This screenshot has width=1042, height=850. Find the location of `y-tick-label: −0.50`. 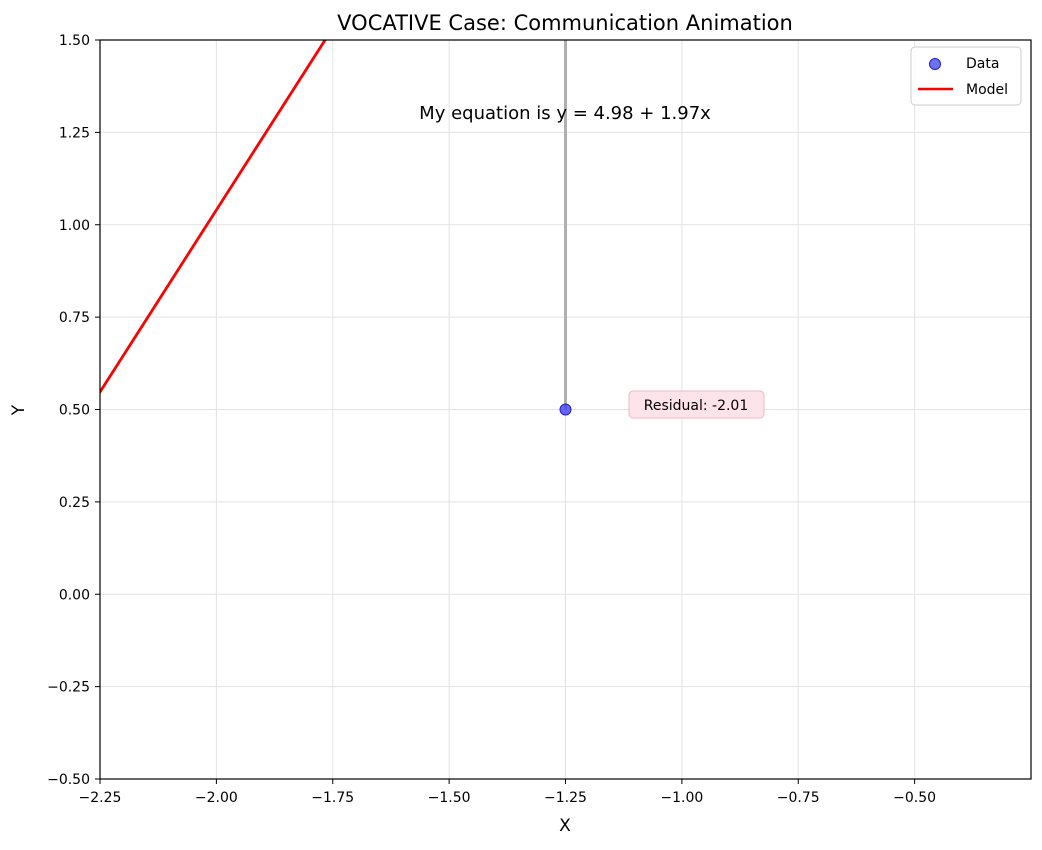

y-tick-label: −0.50 is located at coordinates (68, 780).